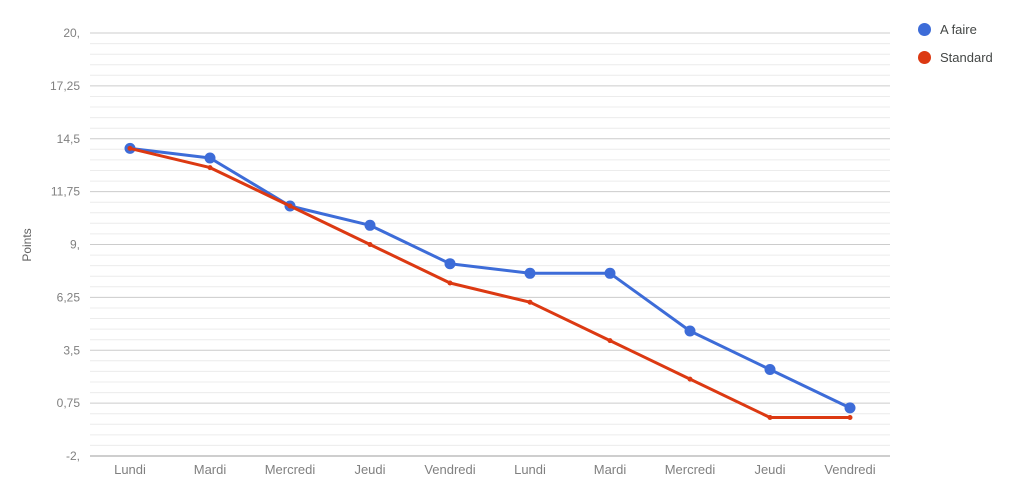 This screenshot has height=503, width=1014. Describe the element at coordinates (65, 192) in the screenshot. I see `y-tick-label: 11,75` at that location.